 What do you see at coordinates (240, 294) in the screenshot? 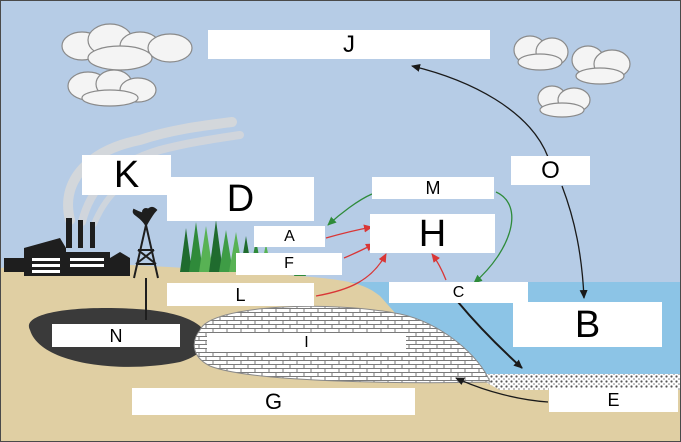
I see `label-l: L` at bounding box center [240, 294].